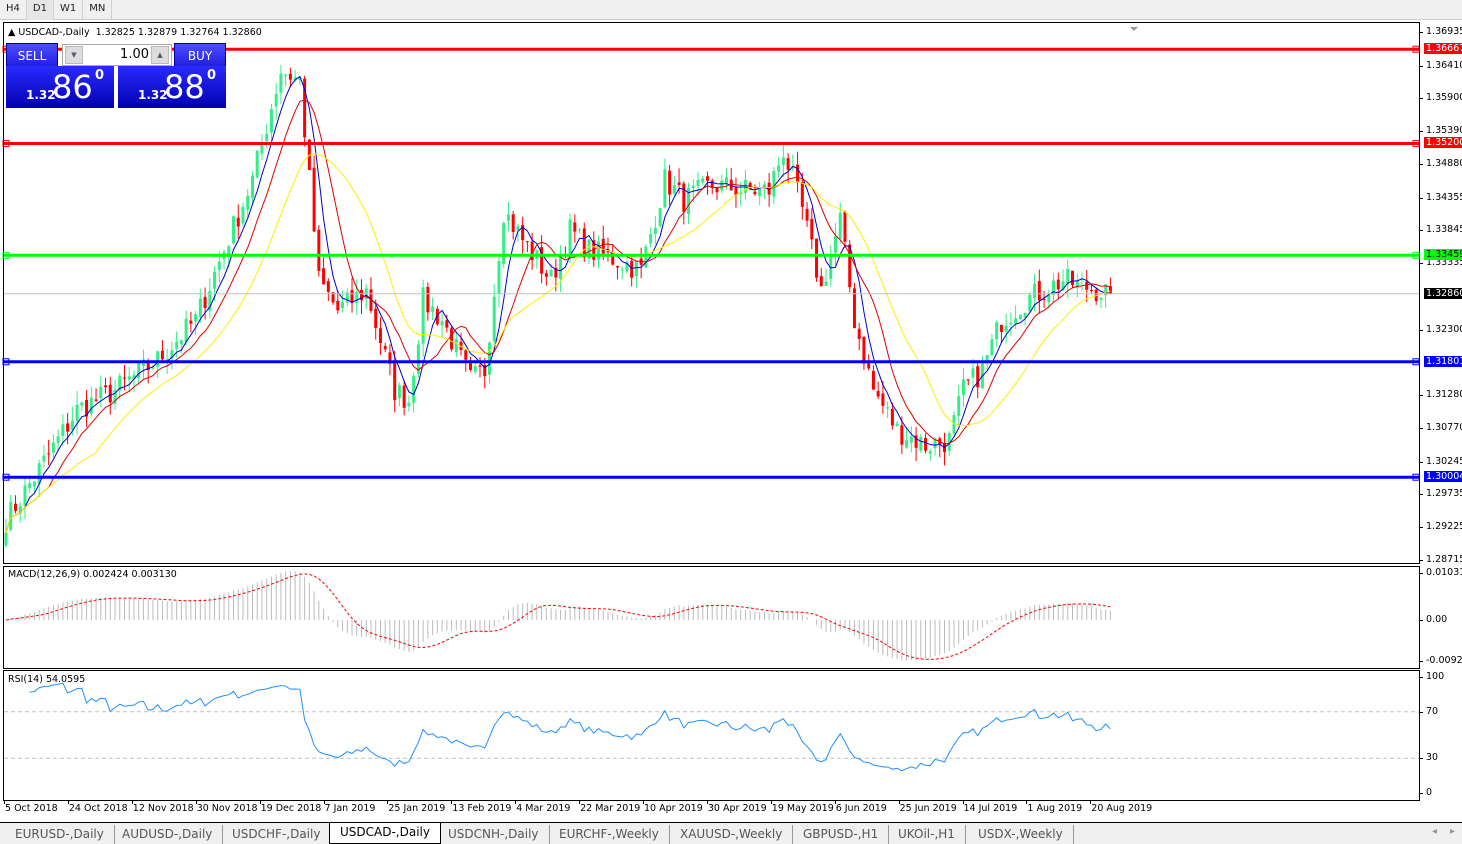 The height and width of the screenshot is (844, 1462). What do you see at coordinates (153, 95) in the screenshot?
I see `buy-price-prefix: 1.32` at bounding box center [153, 95].